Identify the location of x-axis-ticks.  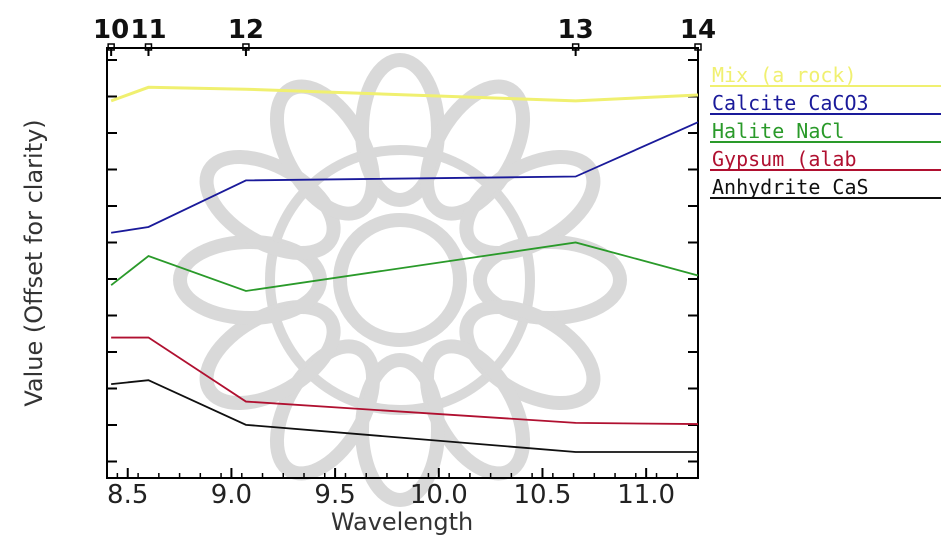
(407, 473).